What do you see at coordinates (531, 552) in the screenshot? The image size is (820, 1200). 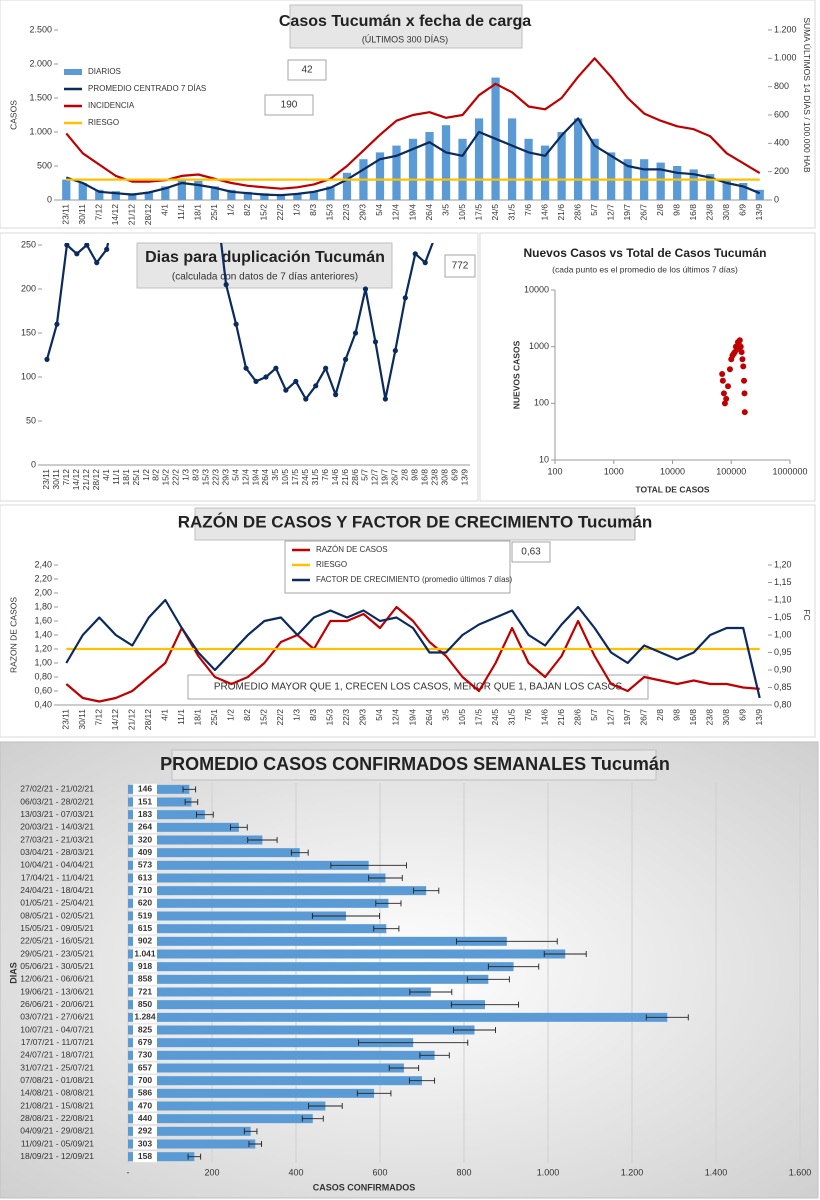 I see `annotation: 0,63` at bounding box center [531, 552].